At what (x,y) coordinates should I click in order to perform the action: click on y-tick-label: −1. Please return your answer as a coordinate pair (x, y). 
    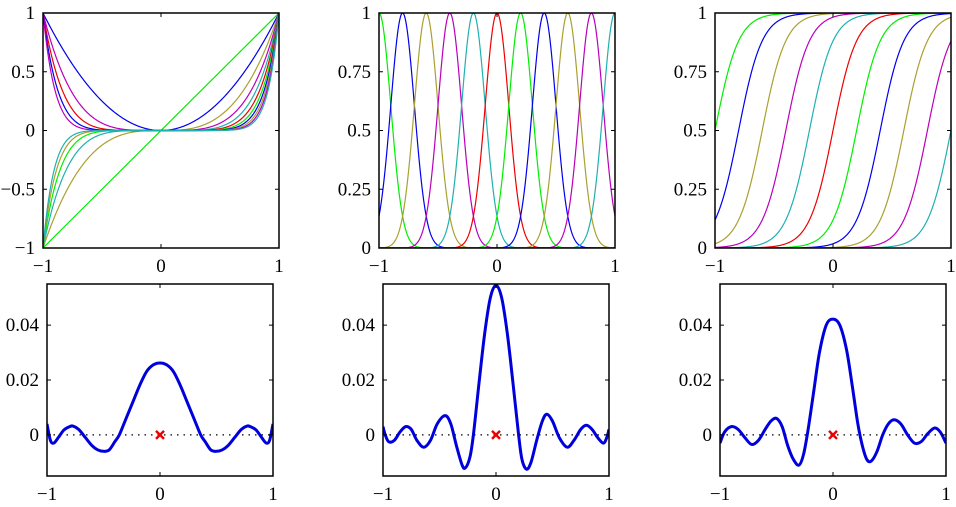
    Looking at the image, I should click on (25, 248).